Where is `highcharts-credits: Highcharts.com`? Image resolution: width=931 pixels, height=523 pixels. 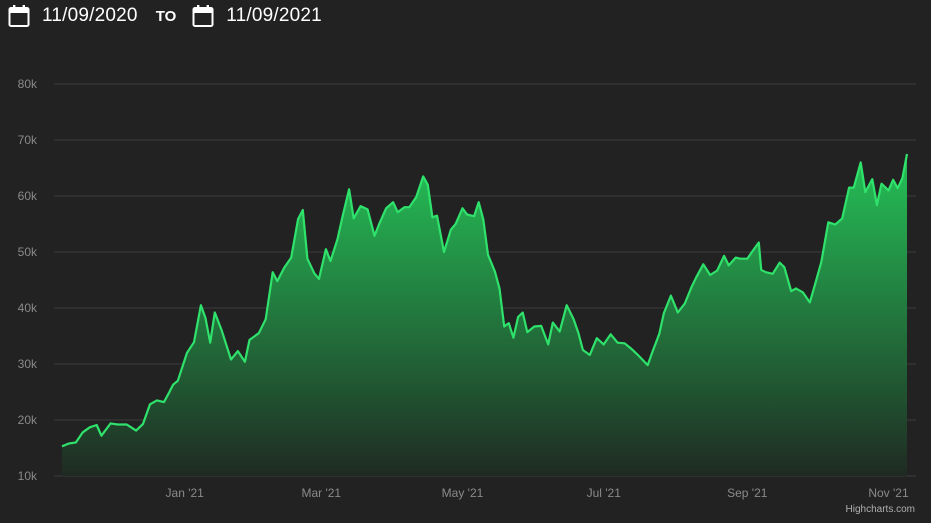
highcharts-credits: Highcharts.com is located at coordinates (880, 509).